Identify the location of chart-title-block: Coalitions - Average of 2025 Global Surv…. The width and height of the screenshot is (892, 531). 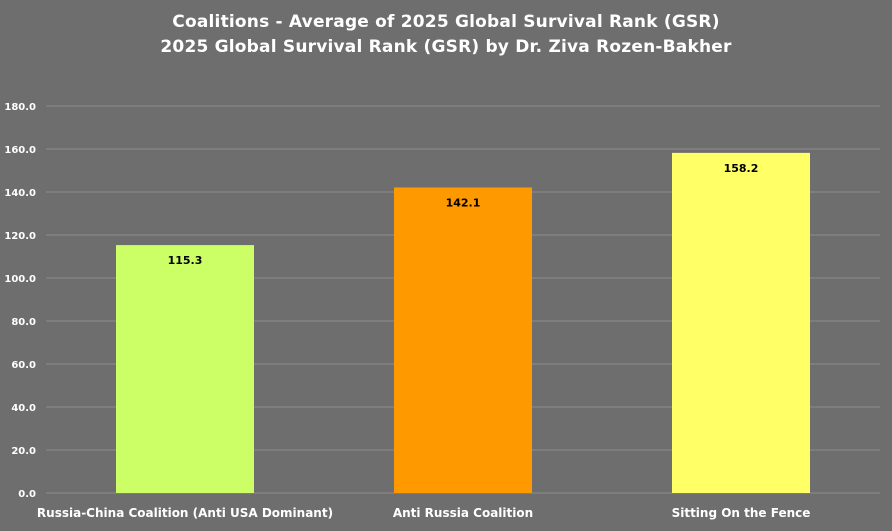
(446, 35).